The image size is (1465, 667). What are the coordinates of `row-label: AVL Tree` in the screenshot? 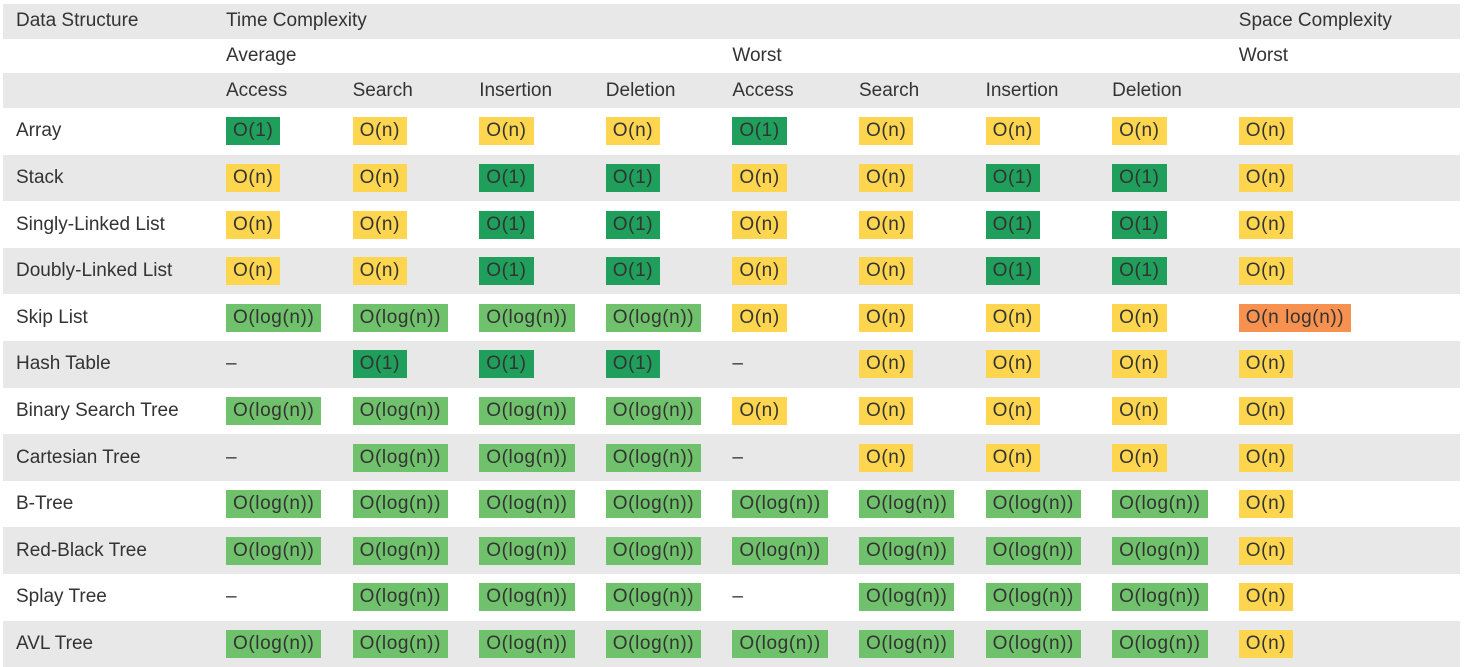 It's located at (55, 643).